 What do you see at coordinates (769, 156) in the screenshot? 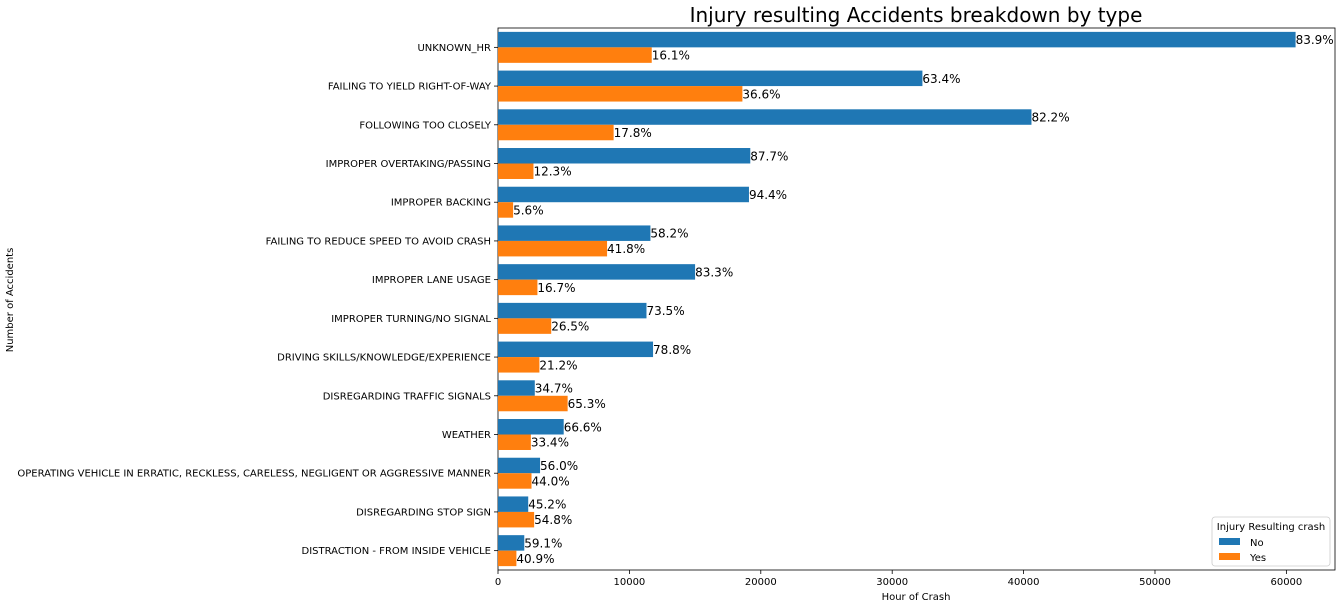
I see `data-label: 87.7%` at bounding box center [769, 156].